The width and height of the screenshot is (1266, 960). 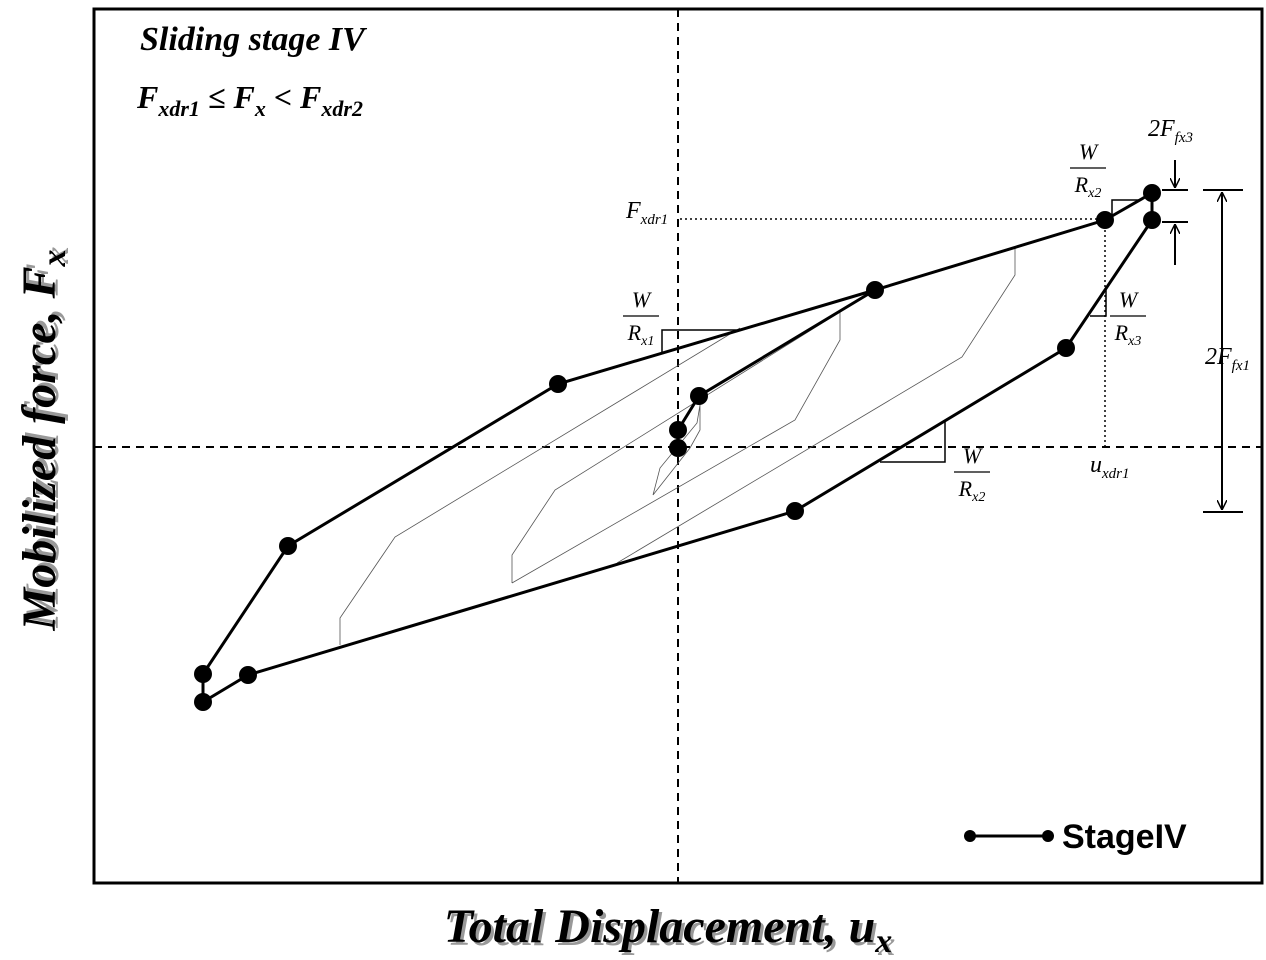 I want to click on shadow-part: Total Displacement, u, so click(x=663, y=929).